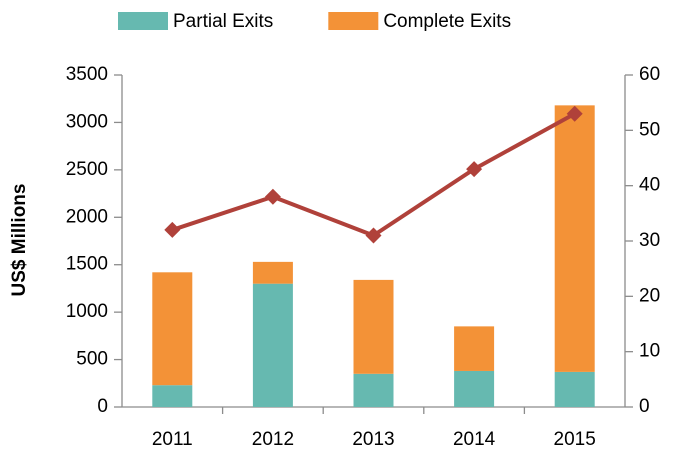 This screenshot has width=677, height=449. What do you see at coordinates (19, 240) in the screenshot?
I see `y-axis-label: US$ Millions` at bounding box center [19, 240].